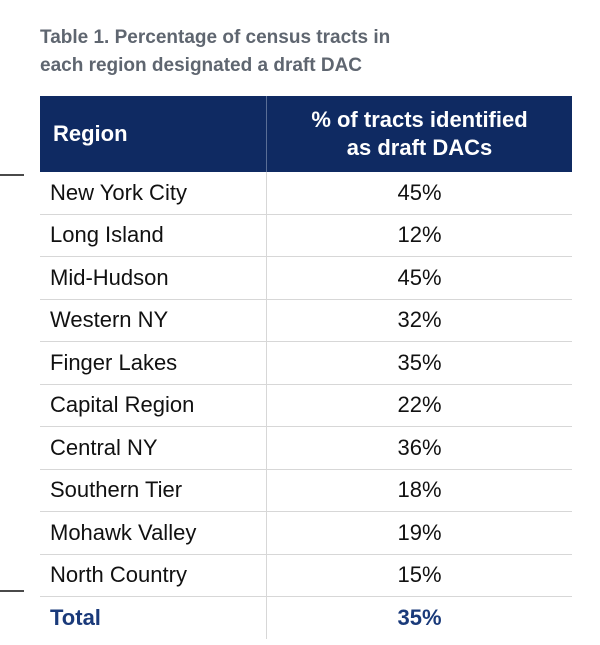  What do you see at coordinates (118, 192) in the screenshot?
I see `region-cell: New York City` at bounding box center [118, 192].